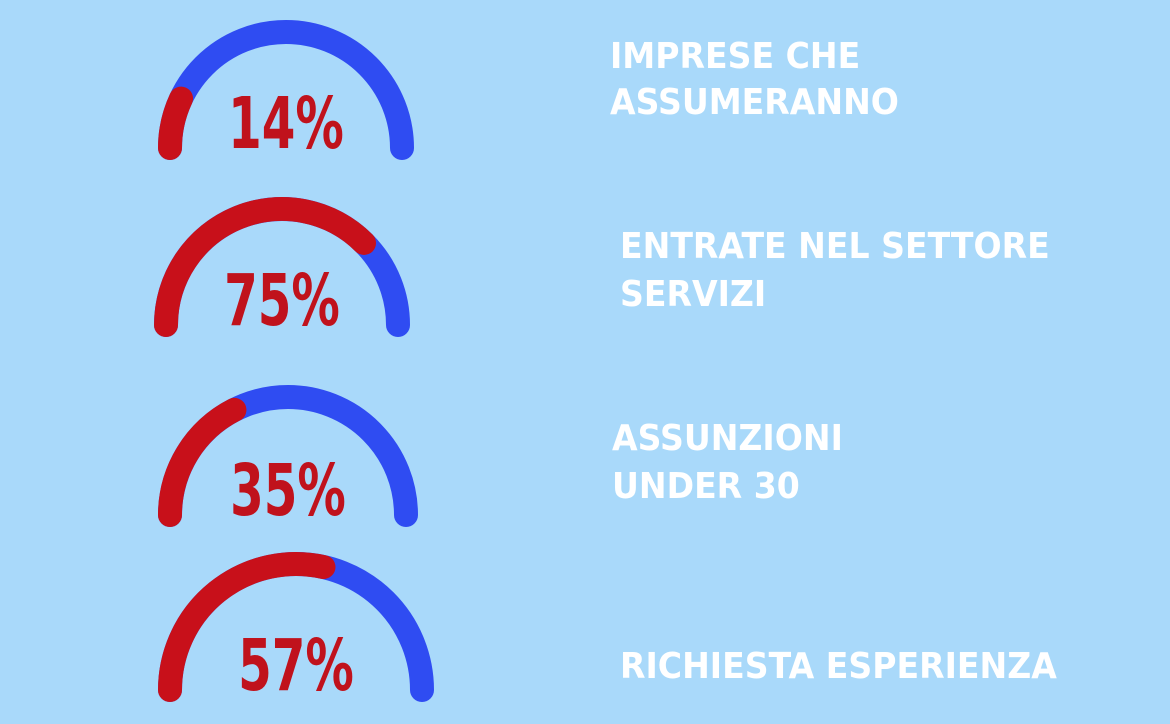  What do you see at coordinates (296, 665) in the screenshot?
I see `gauge-value-label: 57%` at bounding box center [296, 665].